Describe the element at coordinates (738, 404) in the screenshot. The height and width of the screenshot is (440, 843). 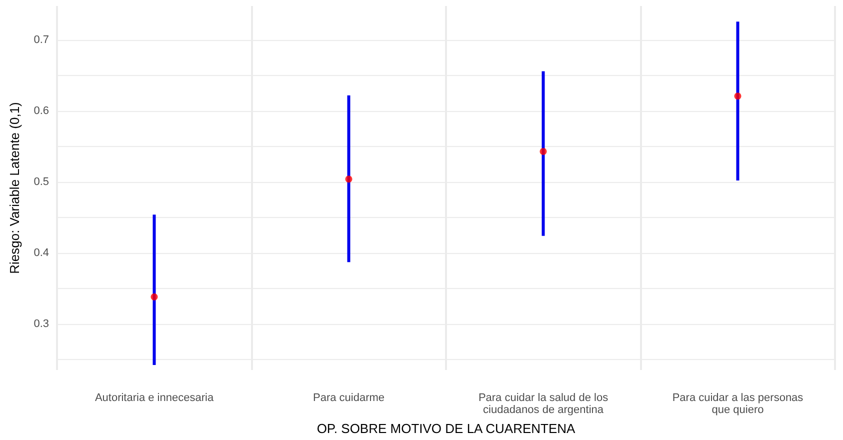
I see `x-tick-label: Para cuidar a las personas que quiero` at that location.